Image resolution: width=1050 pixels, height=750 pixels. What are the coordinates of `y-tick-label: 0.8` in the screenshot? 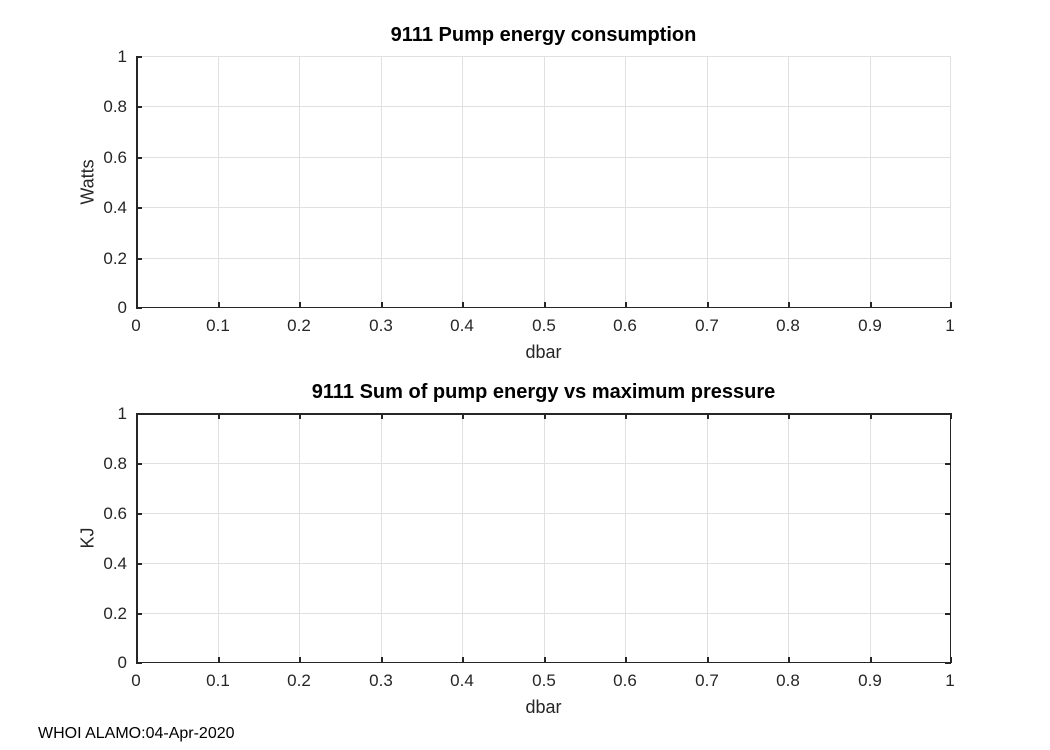 It's located at (115, 463).